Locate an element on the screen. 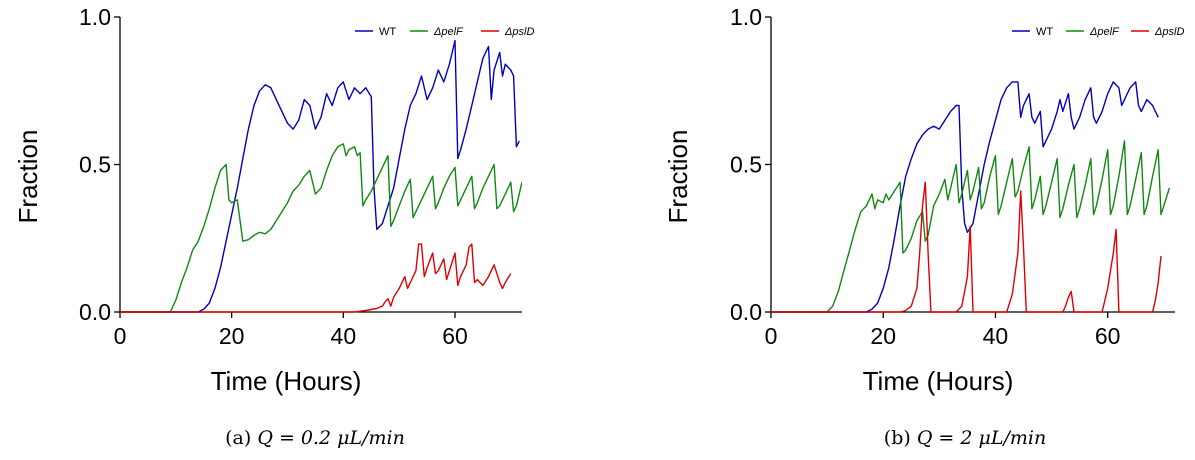 Image resolution: width=1195 pixels, height=460 pixels. panel-caption: (b) Q = 2 μL/min is located at coordinates (965, 438).